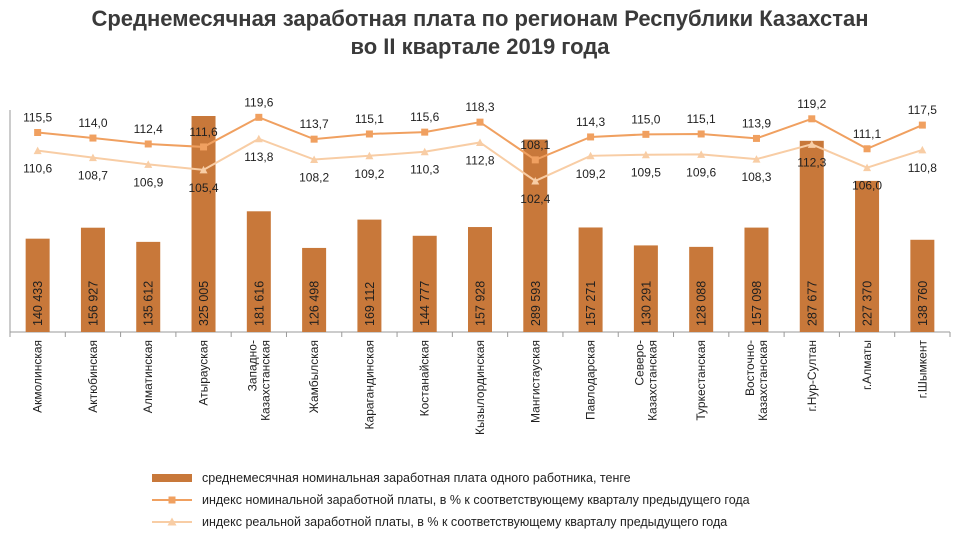 Image resolution: width=960 pixels, height=537 pixels. Describe the element at coordinates (314, 178) in the screenshot. I see `data-label-real: 108,2` at that location.